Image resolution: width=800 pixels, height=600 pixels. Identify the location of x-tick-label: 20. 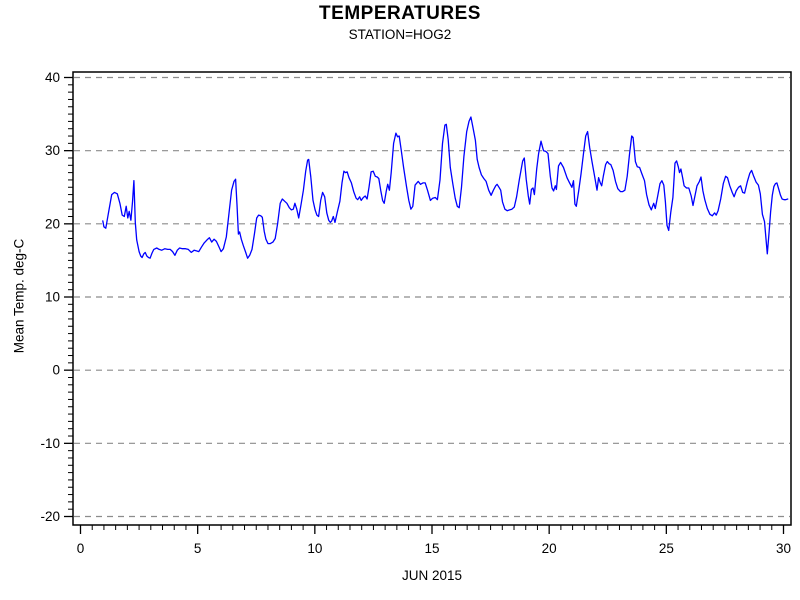
(549, 548).